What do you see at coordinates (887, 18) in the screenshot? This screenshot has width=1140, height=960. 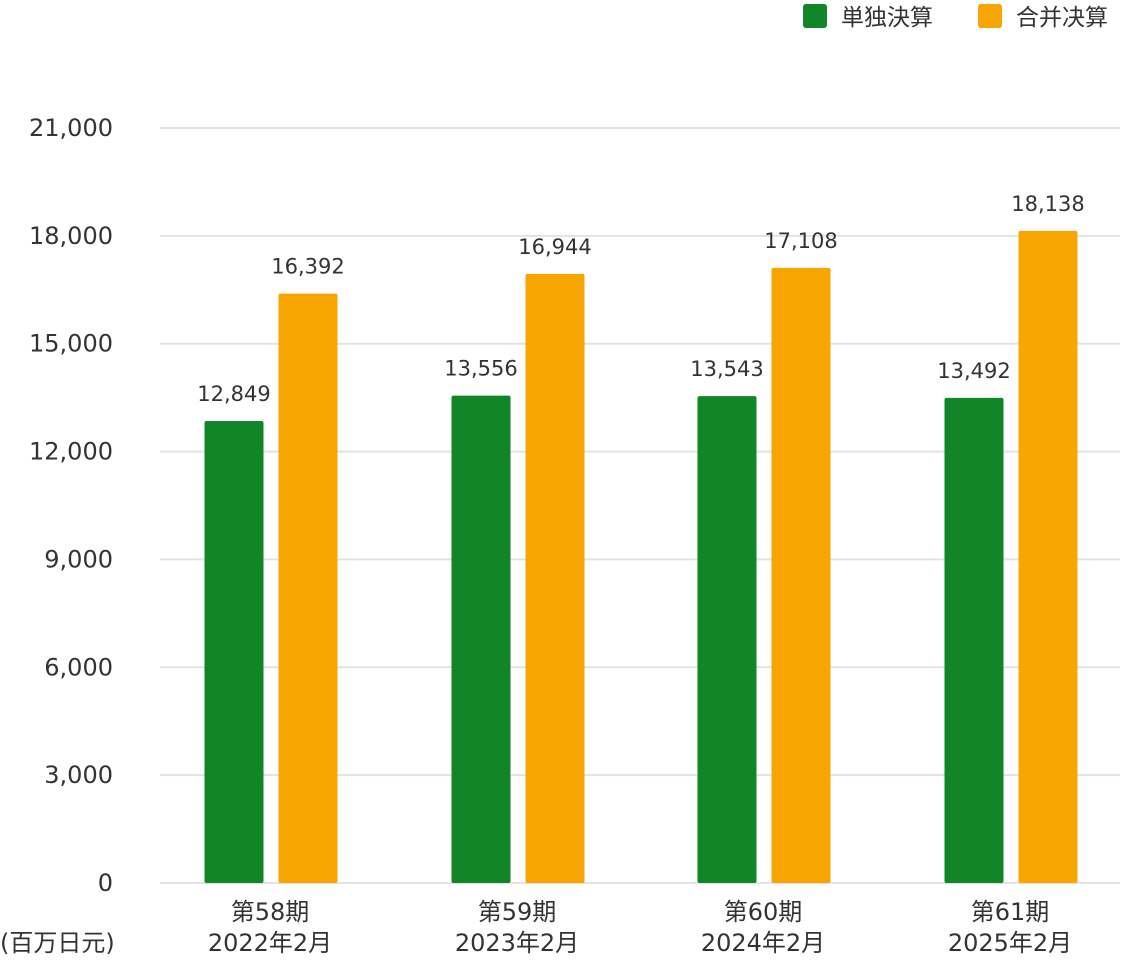 I see `legend-label: 単独決算` at bounding box center [887, 18].